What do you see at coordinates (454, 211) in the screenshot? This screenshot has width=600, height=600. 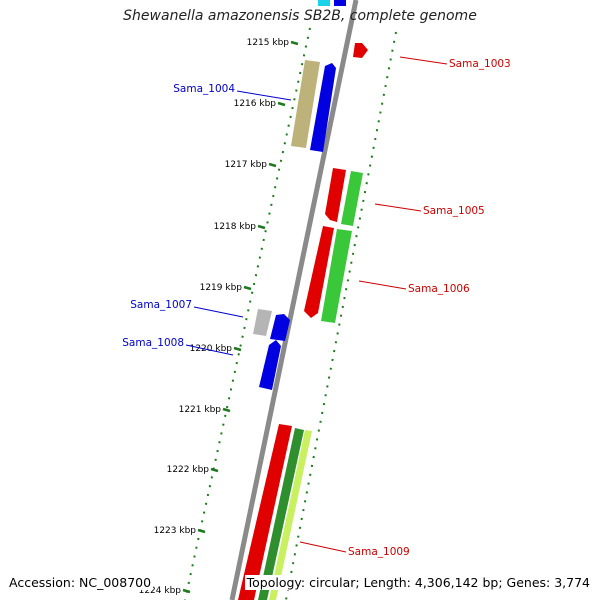 I see `gene-label: Sama_1005` at bounding box center [454, 211].